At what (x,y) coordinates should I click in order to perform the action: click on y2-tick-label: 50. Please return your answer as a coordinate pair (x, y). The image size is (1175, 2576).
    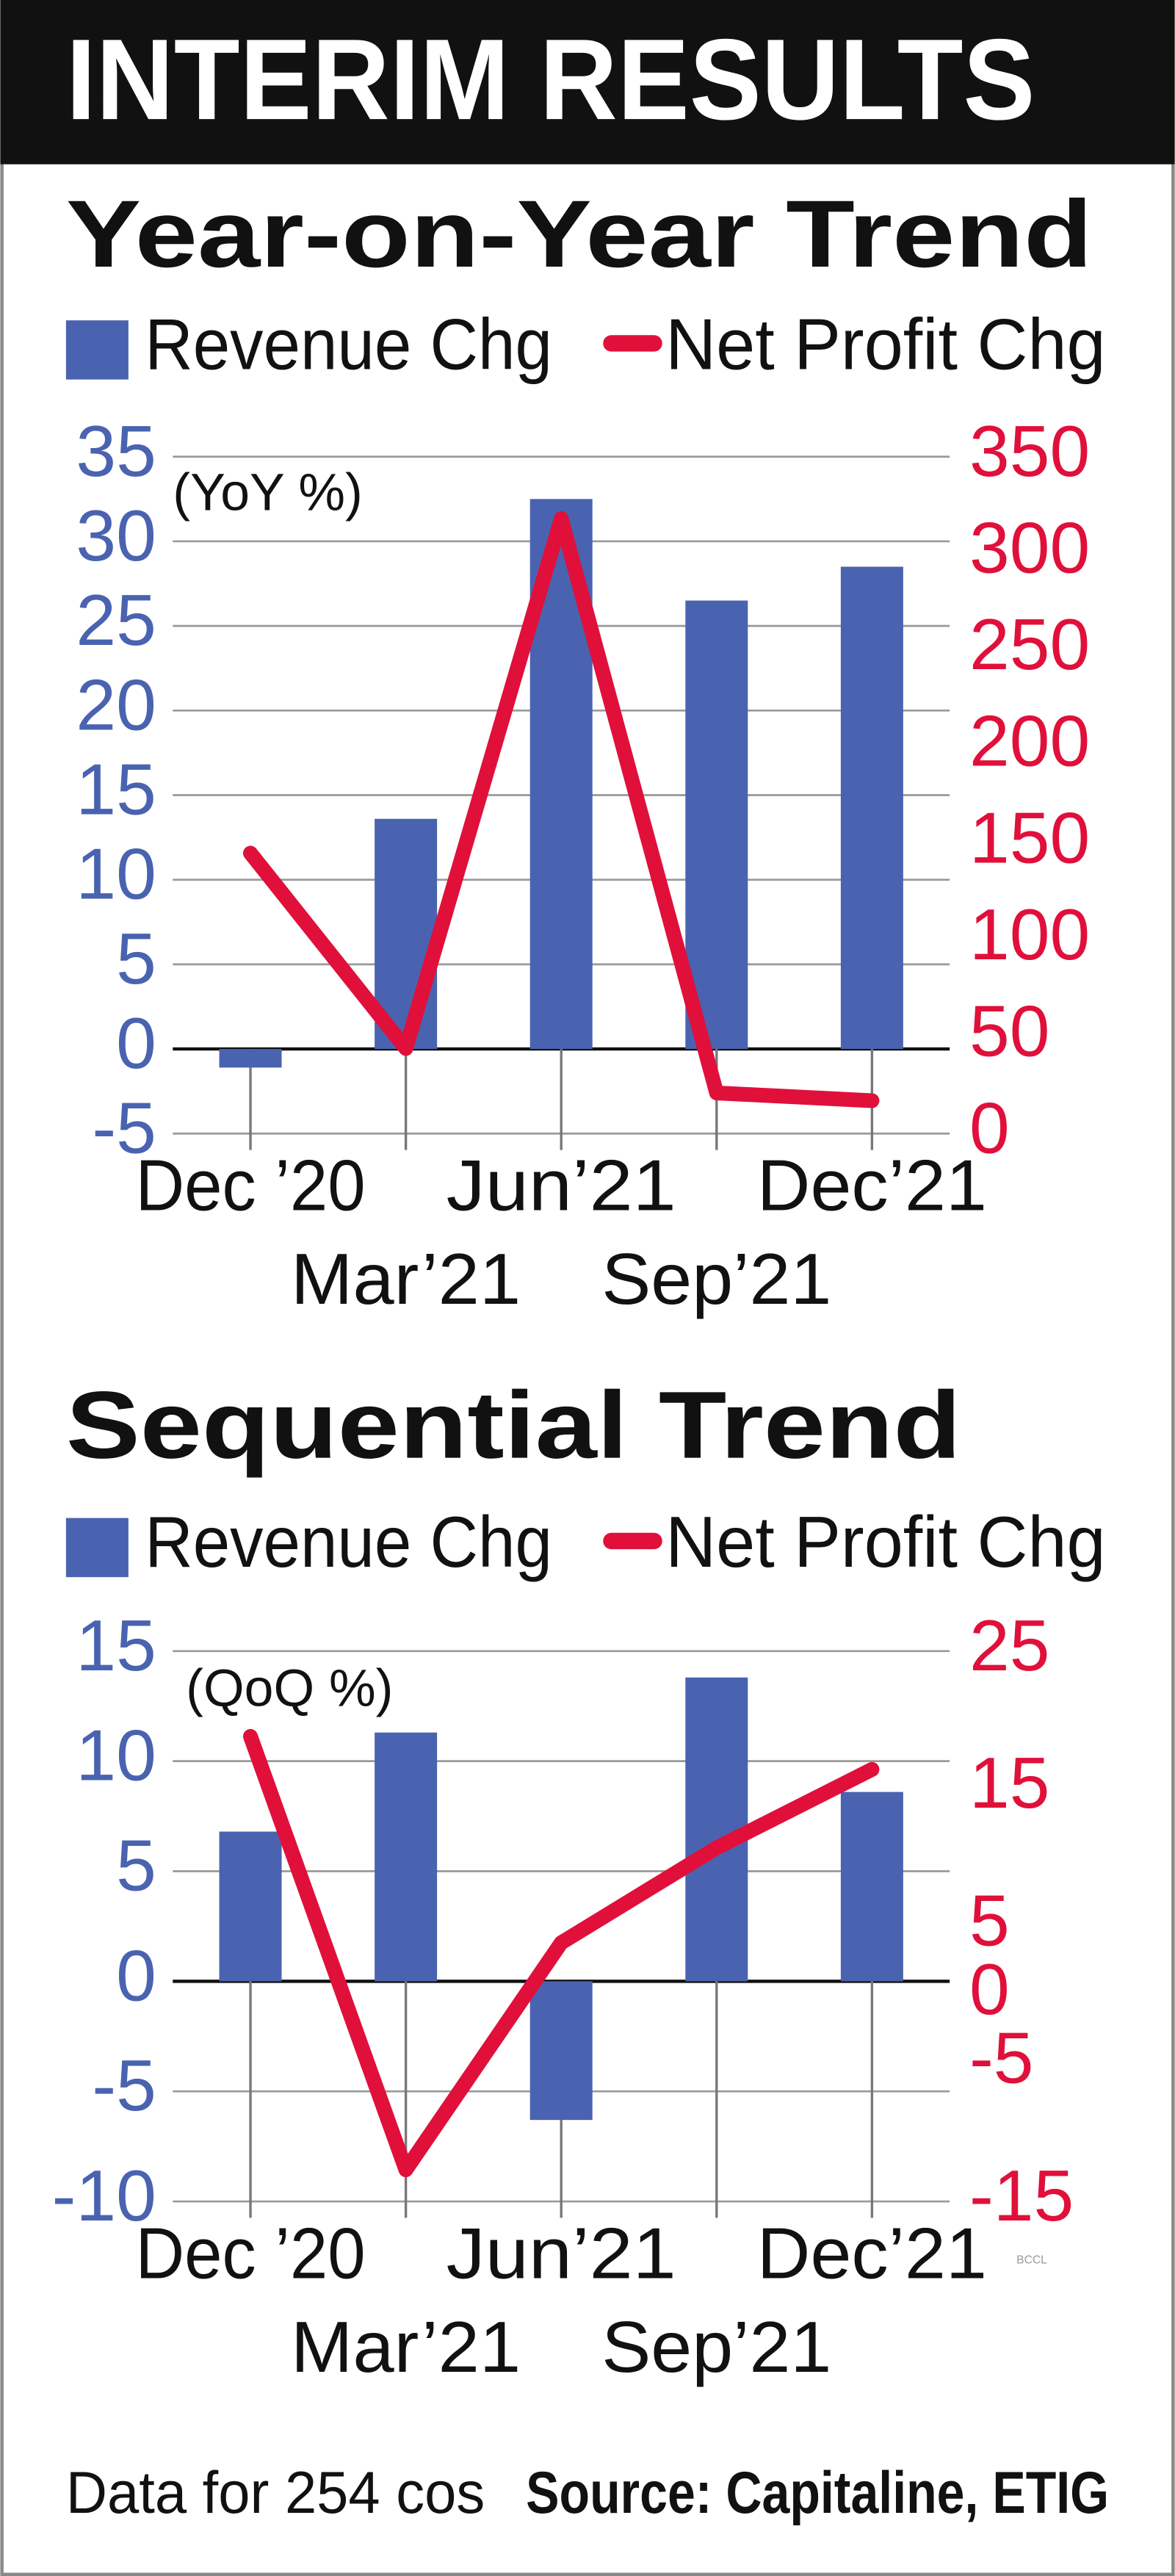
    Looking at the image, I should click on (1009, 1031).